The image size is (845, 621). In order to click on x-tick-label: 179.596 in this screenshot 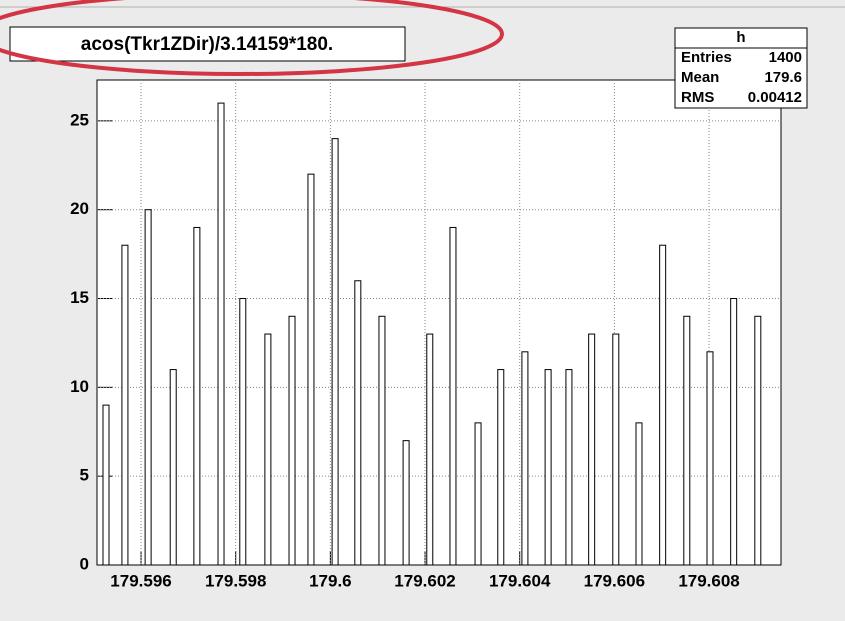, I will do `click(140, 580)`.